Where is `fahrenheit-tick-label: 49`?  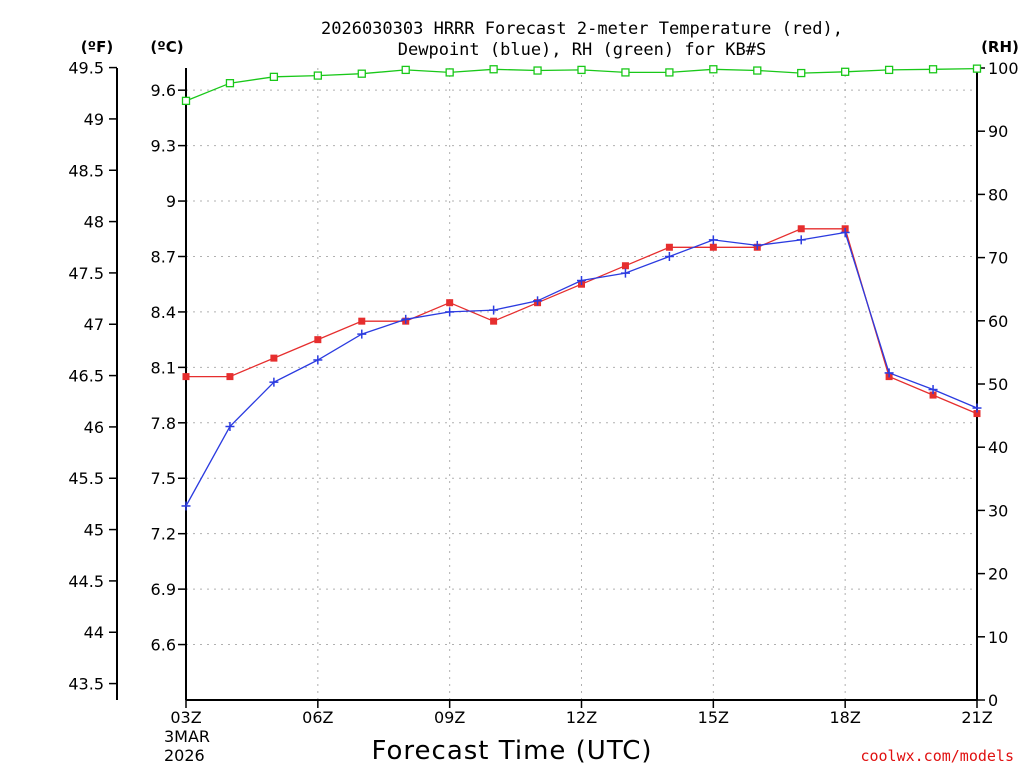 fahrenheit-tick-label: 49 is located at coordinates (94, 119).